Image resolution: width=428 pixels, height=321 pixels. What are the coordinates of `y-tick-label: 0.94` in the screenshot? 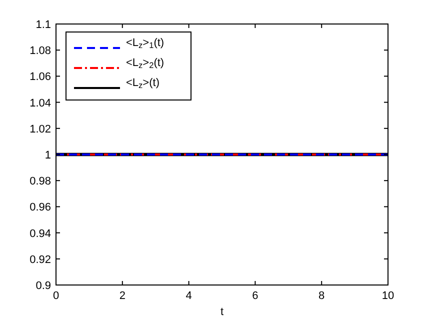 It's located at (40, 234).